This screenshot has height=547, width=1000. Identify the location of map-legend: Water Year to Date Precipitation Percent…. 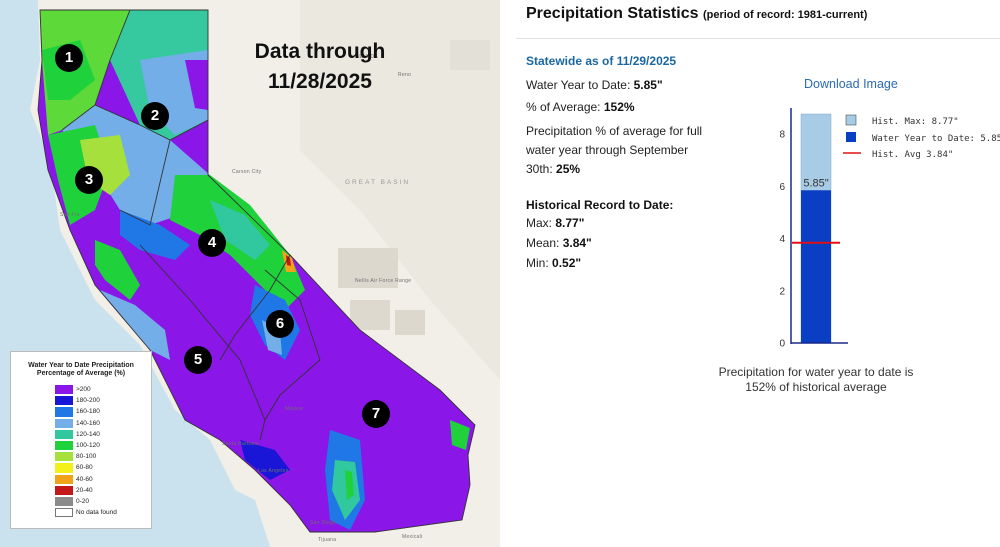
(81, 440).